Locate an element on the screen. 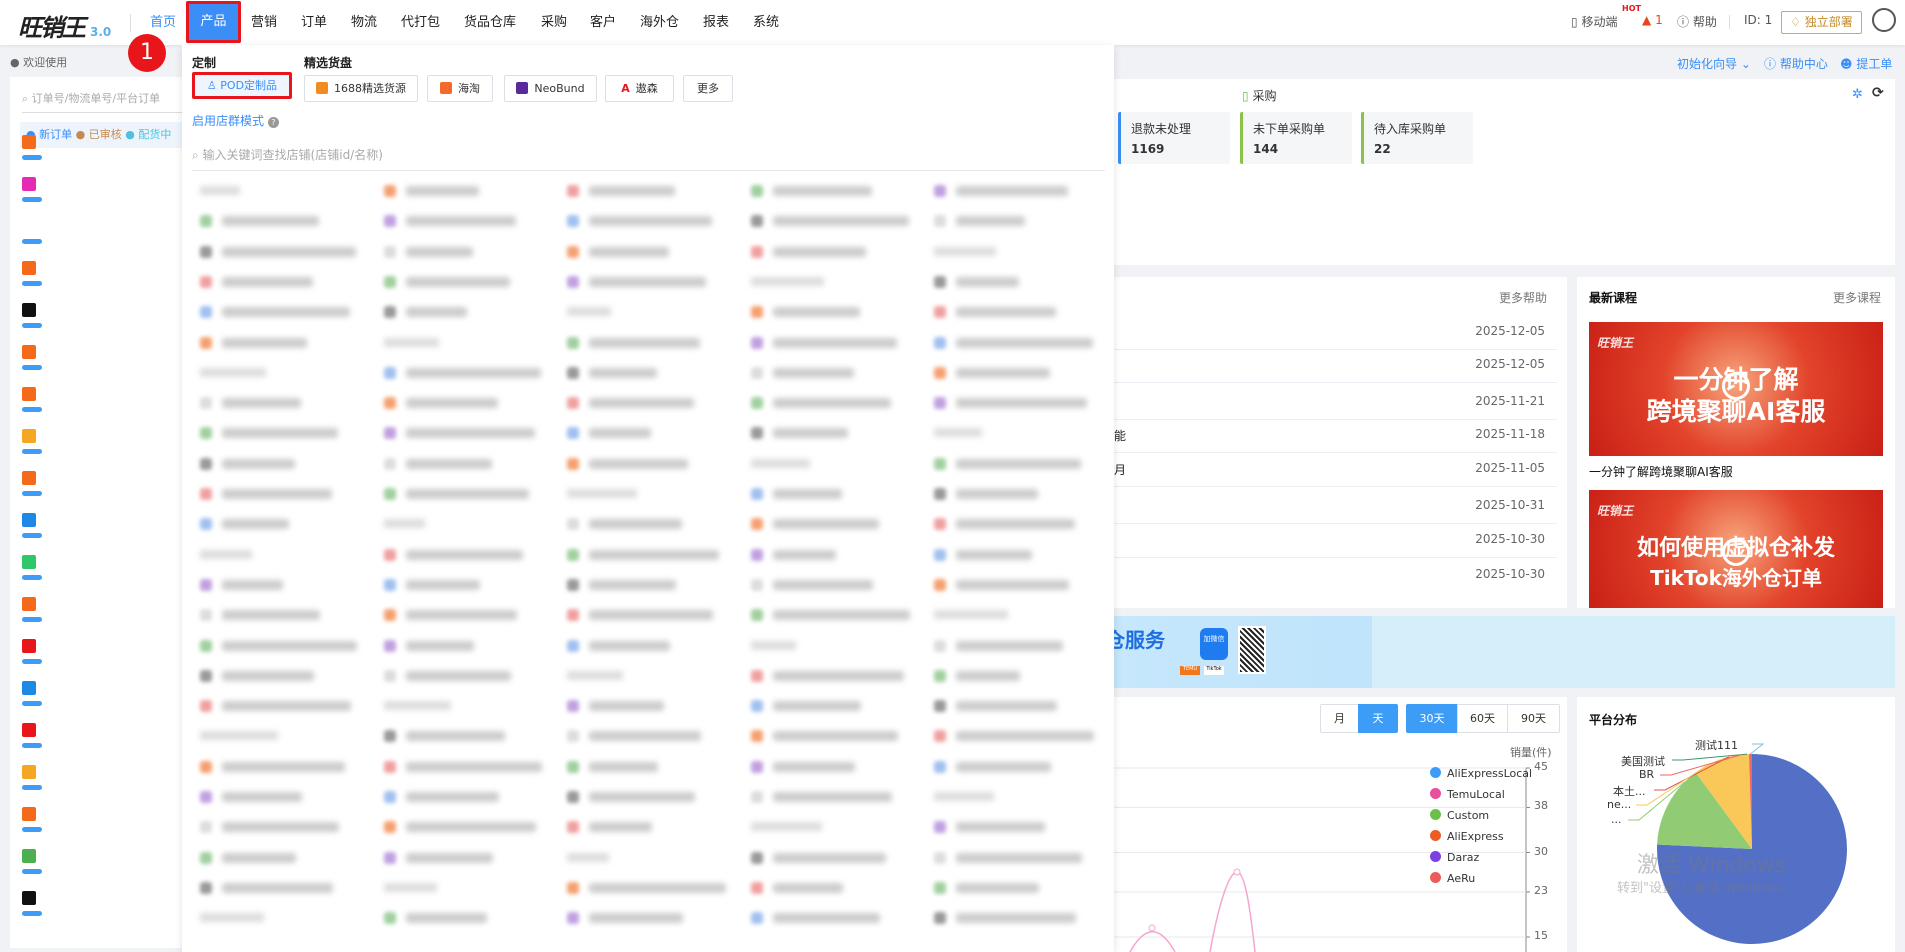  nav-marketing: 营销 is located at coordinates (264, 22).